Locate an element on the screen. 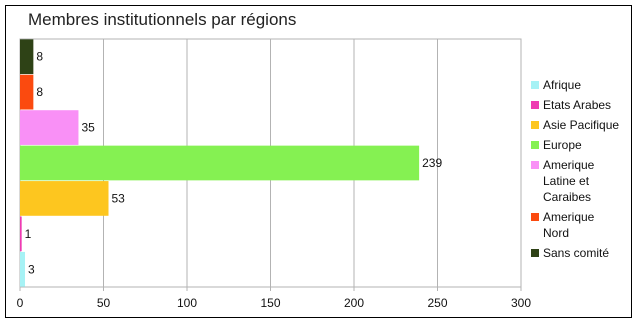  legend-label: Afrique is located at coordinates (562, 85).